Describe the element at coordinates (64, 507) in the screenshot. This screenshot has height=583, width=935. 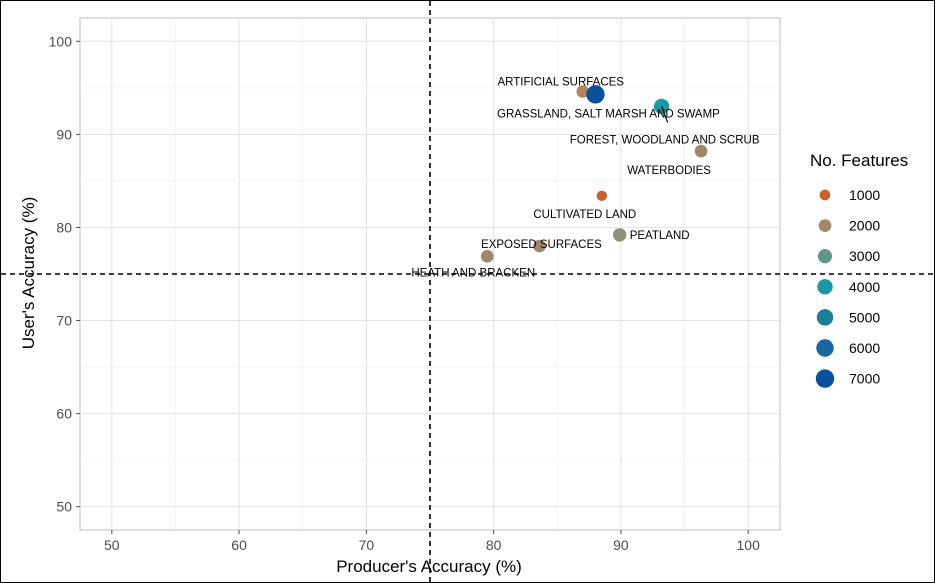
I see `y-tick-label: 50` at that location.